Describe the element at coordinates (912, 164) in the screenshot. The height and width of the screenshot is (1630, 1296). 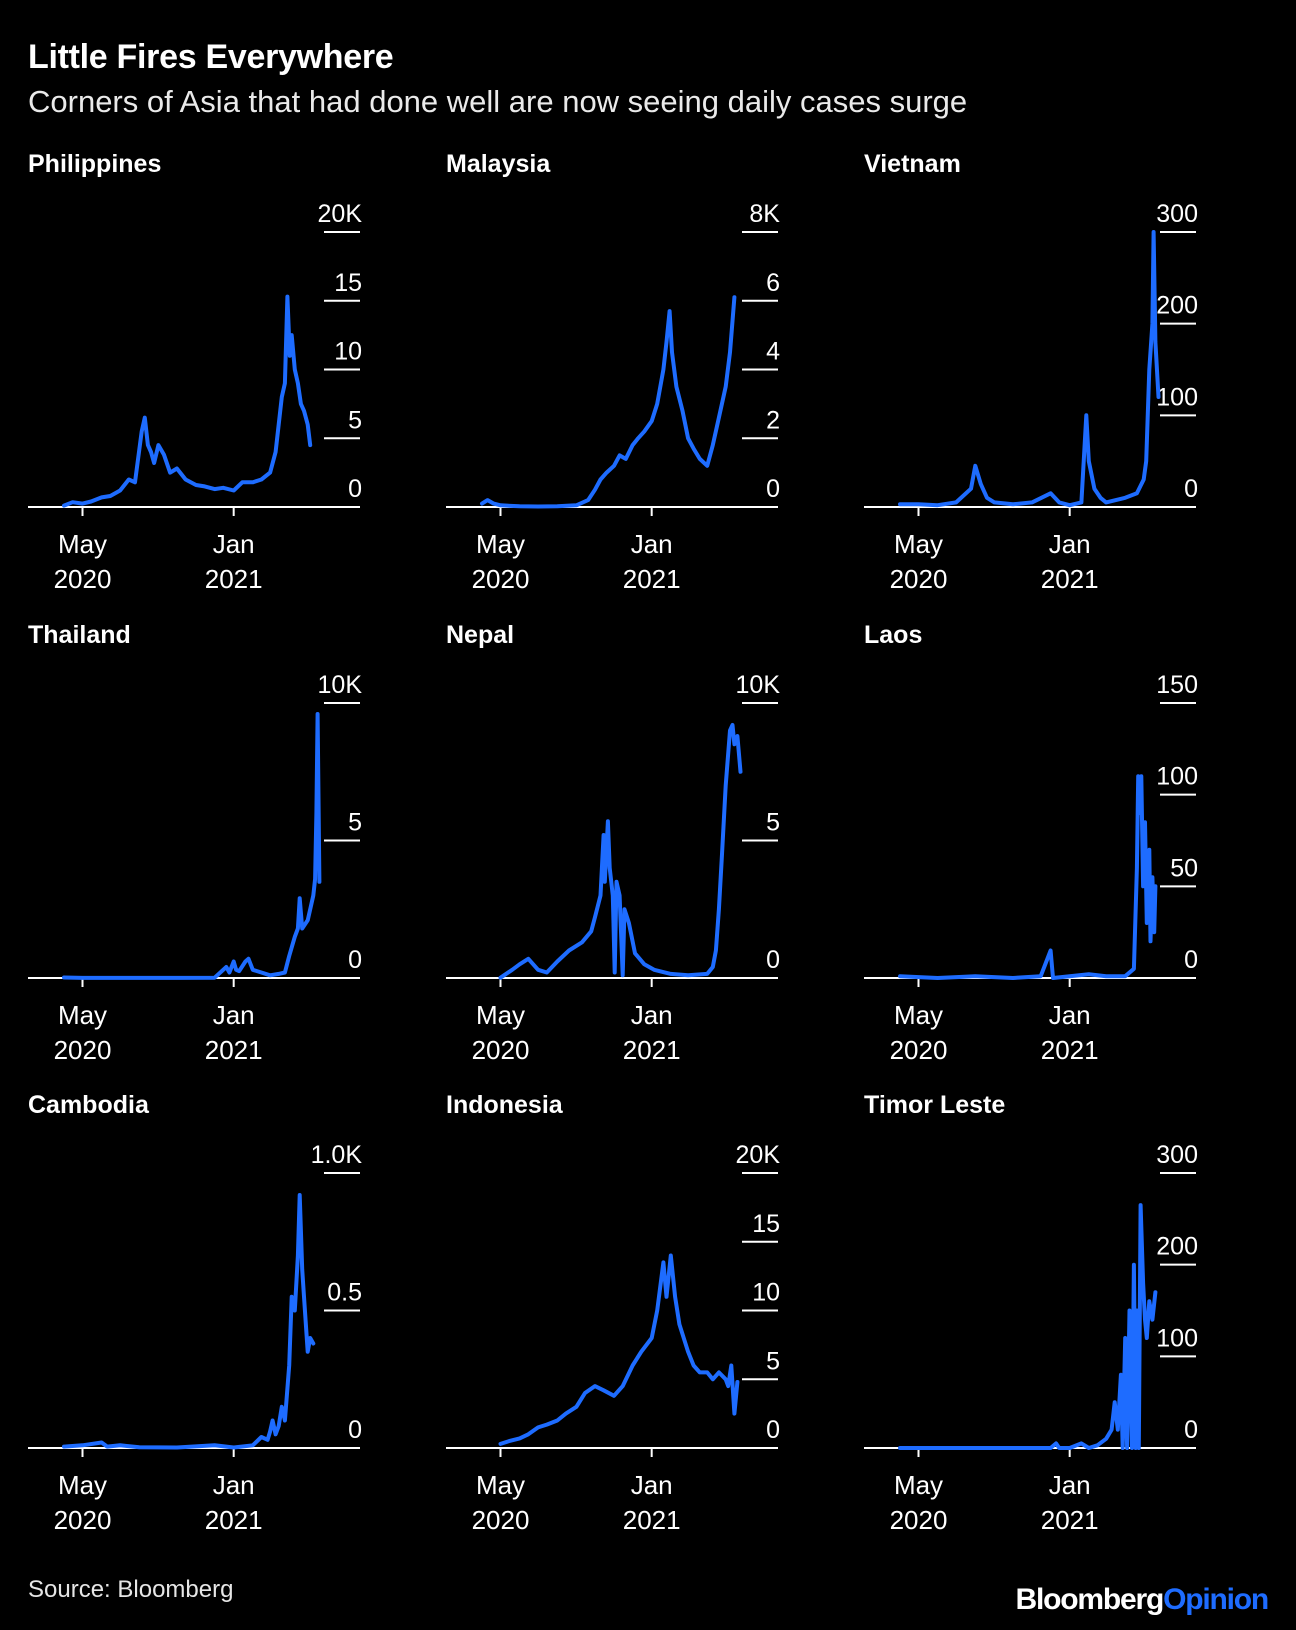
I see `panel-title: Vietnam` at that location.